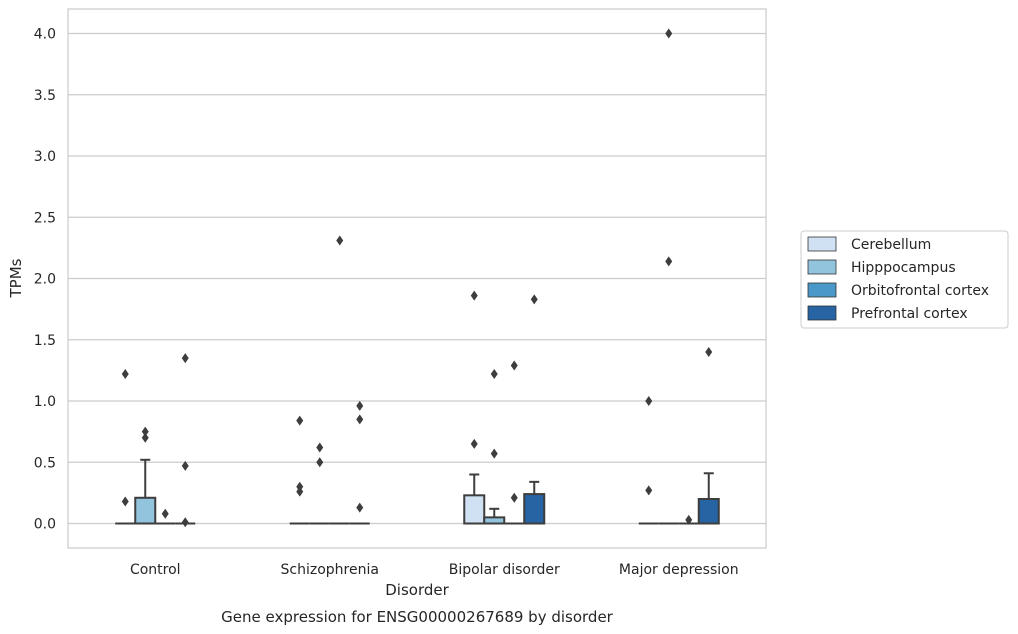  Describe the element at coordinates (679, 570) in the screenshot. I see `x-tick-label: Major depression` at that location.